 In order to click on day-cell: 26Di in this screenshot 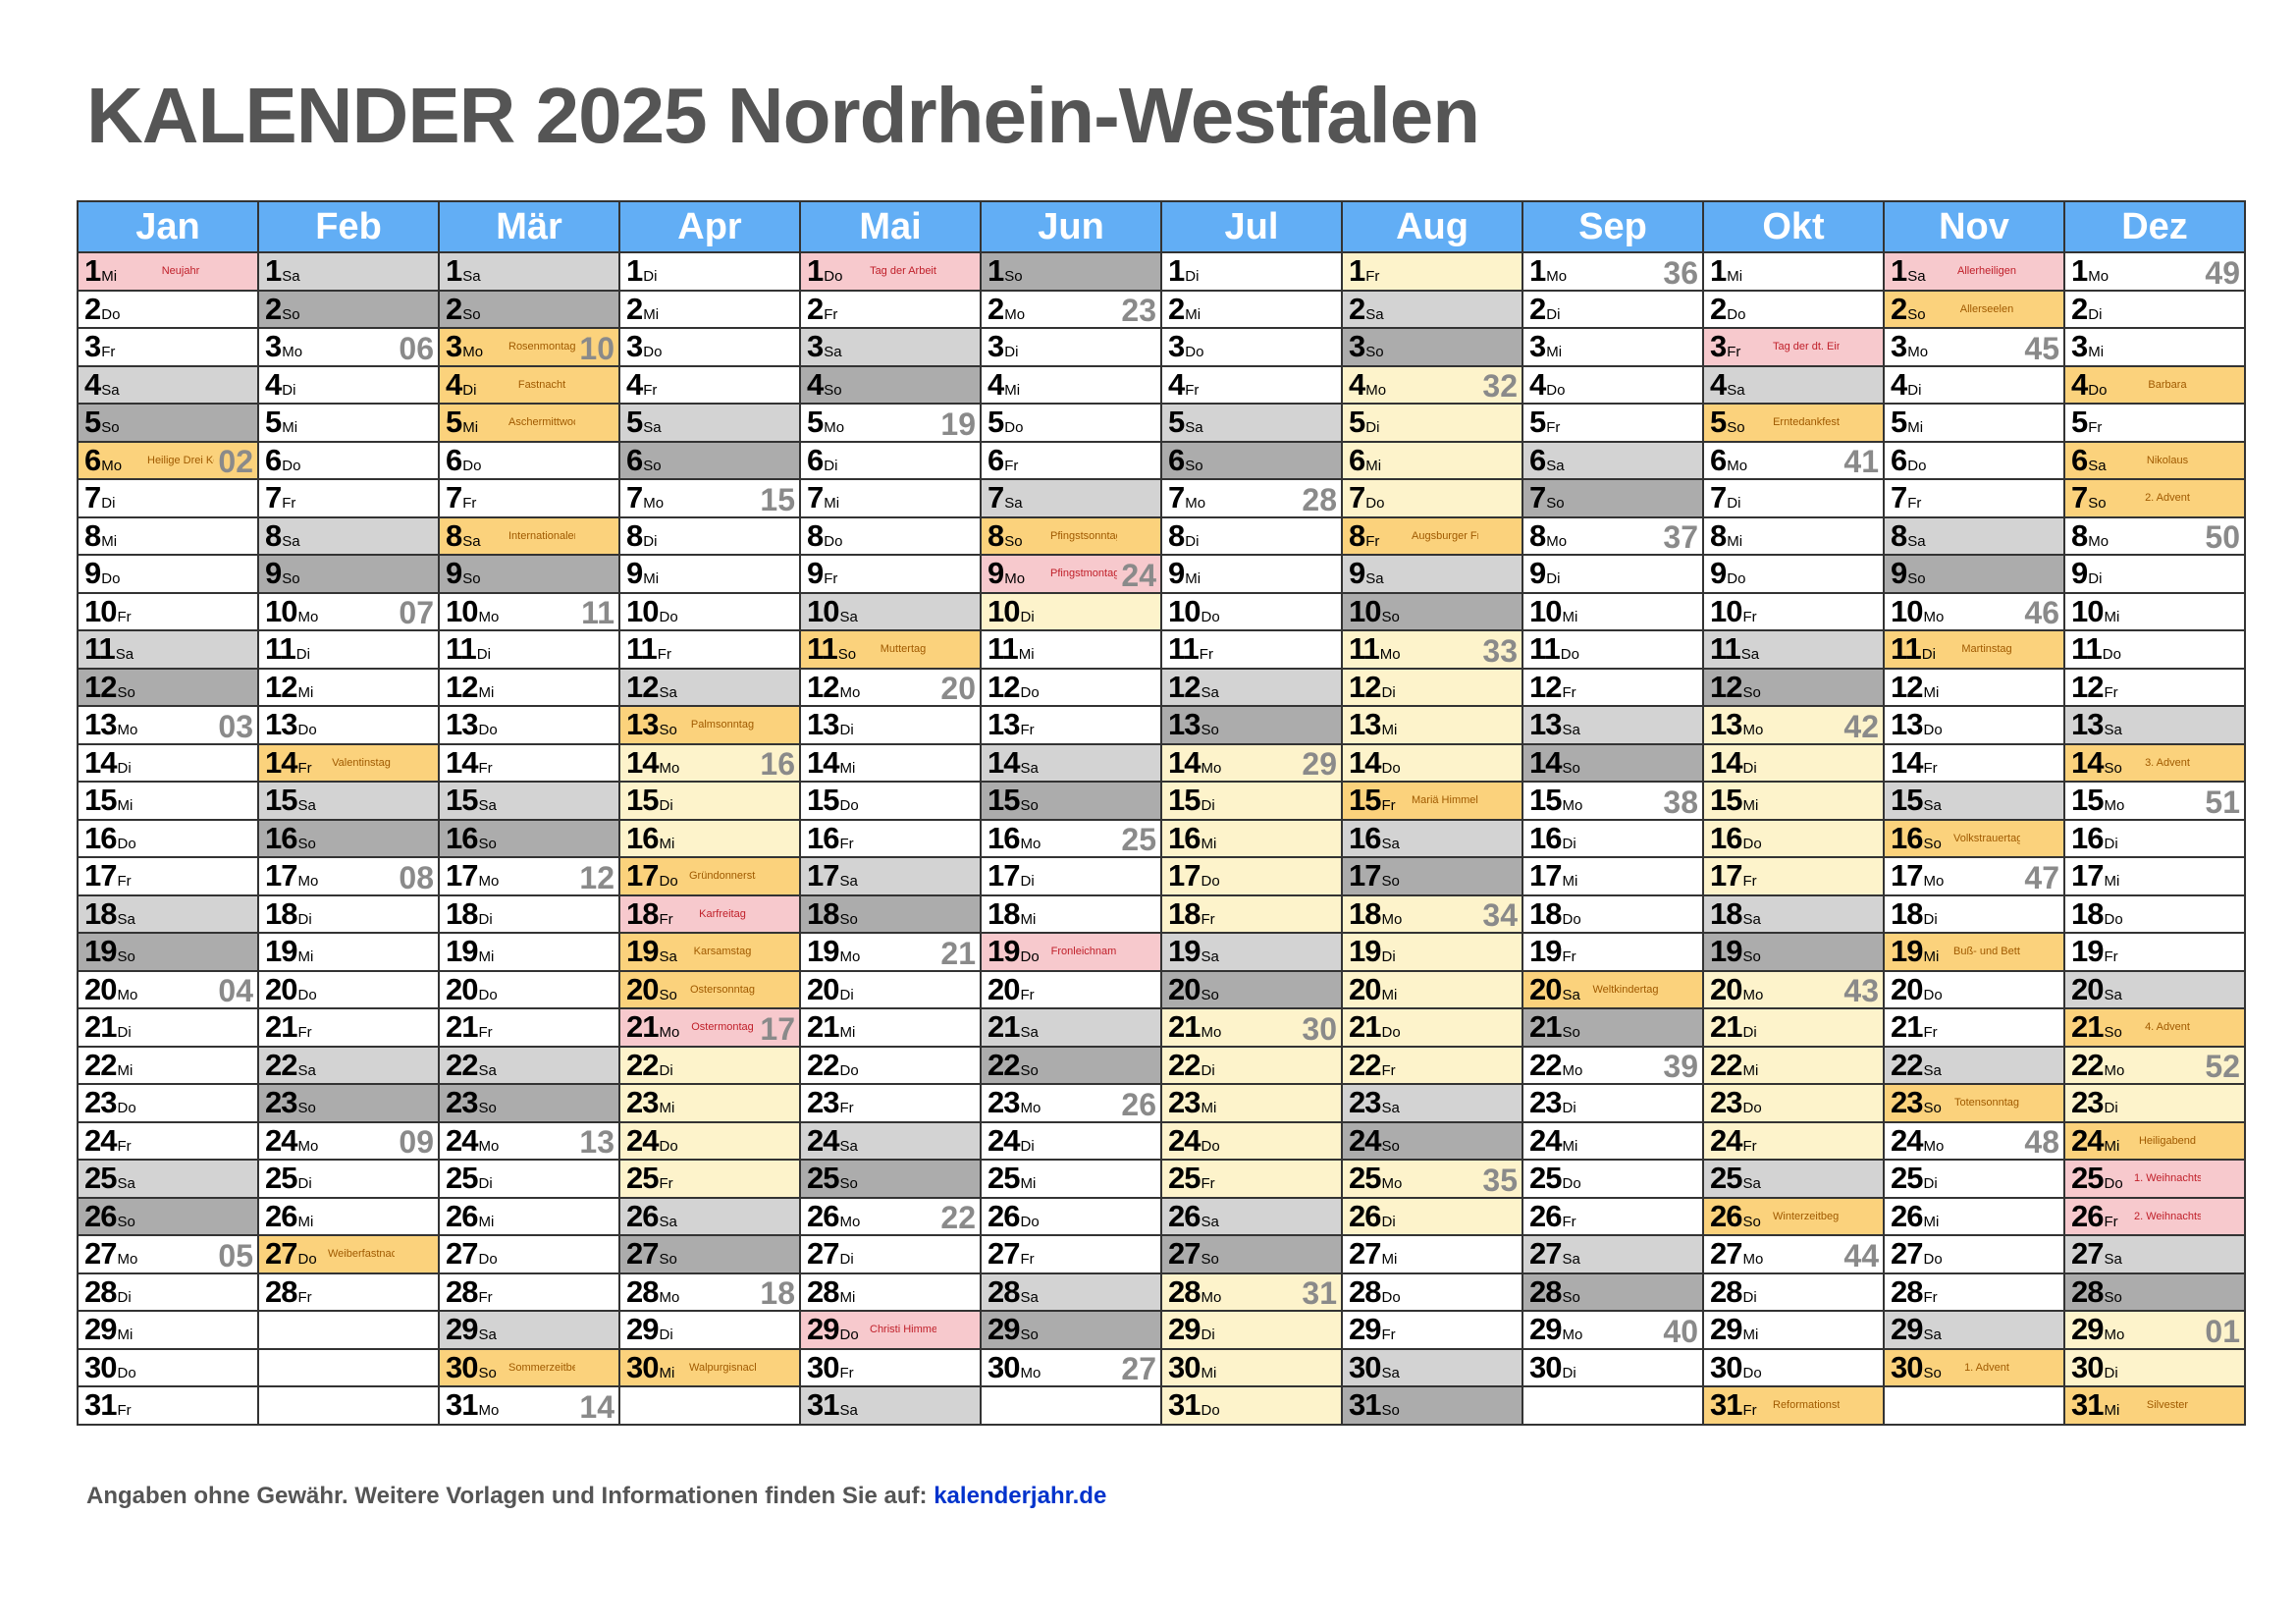, I will do `click(1432, 1216)`.